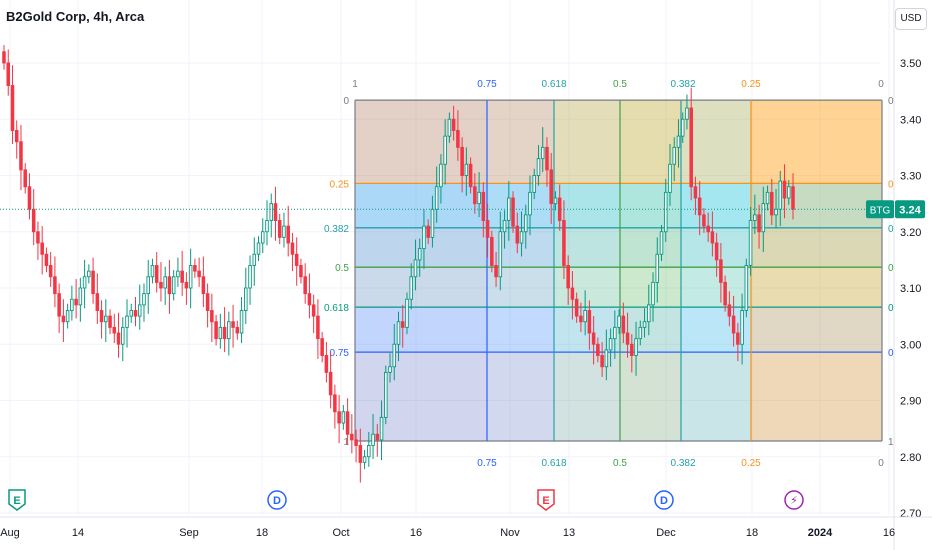 The width and height of the screenshot is (932, 550). Describe the element at coordinates (682, 463) in the screenshot. I see `fib-time-label-bottom: 0.382` at that location.